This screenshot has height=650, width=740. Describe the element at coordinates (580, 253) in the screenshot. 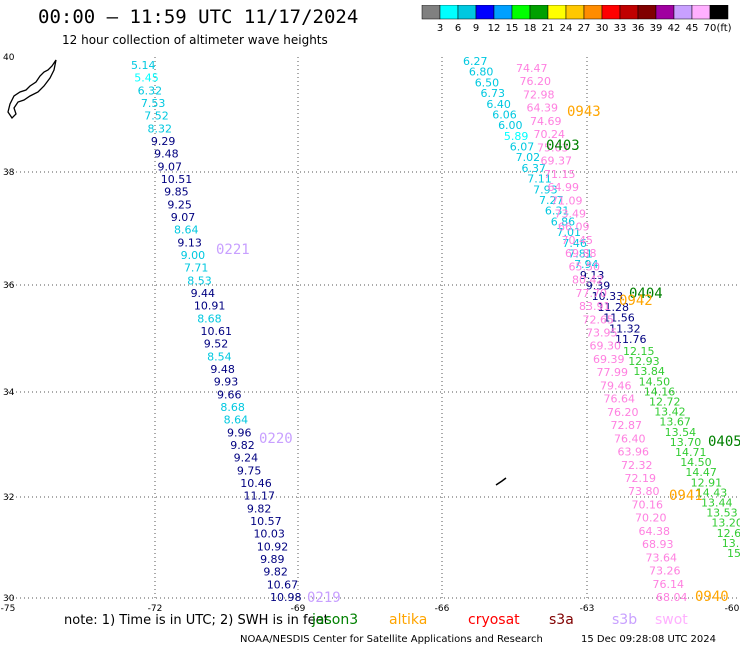

I see `swh-value: 7.81` at that location.